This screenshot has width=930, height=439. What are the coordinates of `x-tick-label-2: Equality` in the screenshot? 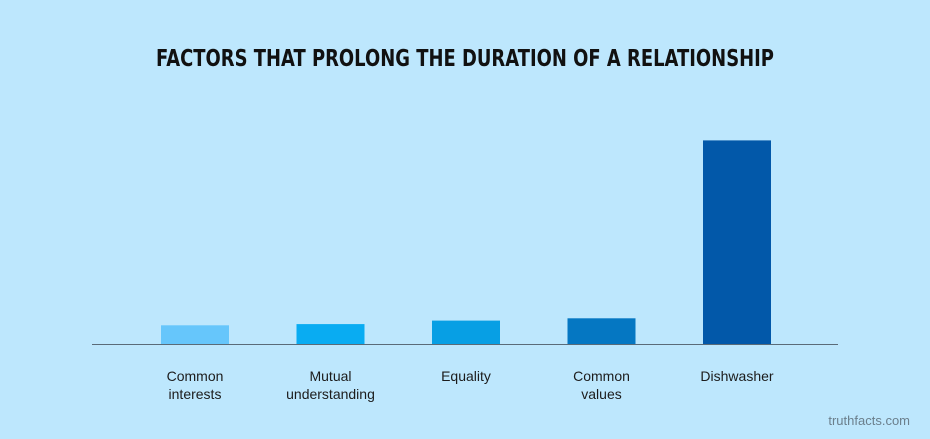 It's located at (466, 376).